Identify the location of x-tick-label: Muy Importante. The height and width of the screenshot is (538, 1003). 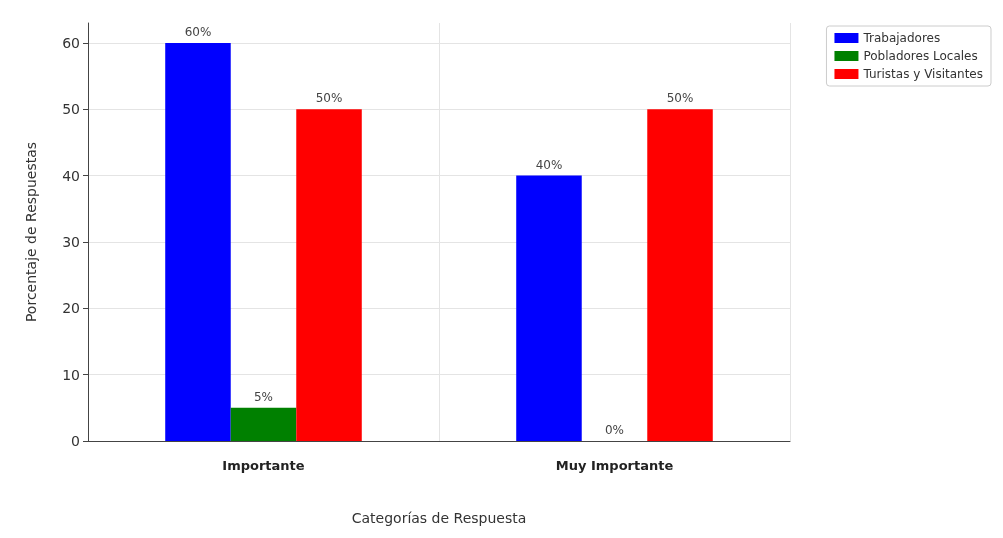
(614, 465).